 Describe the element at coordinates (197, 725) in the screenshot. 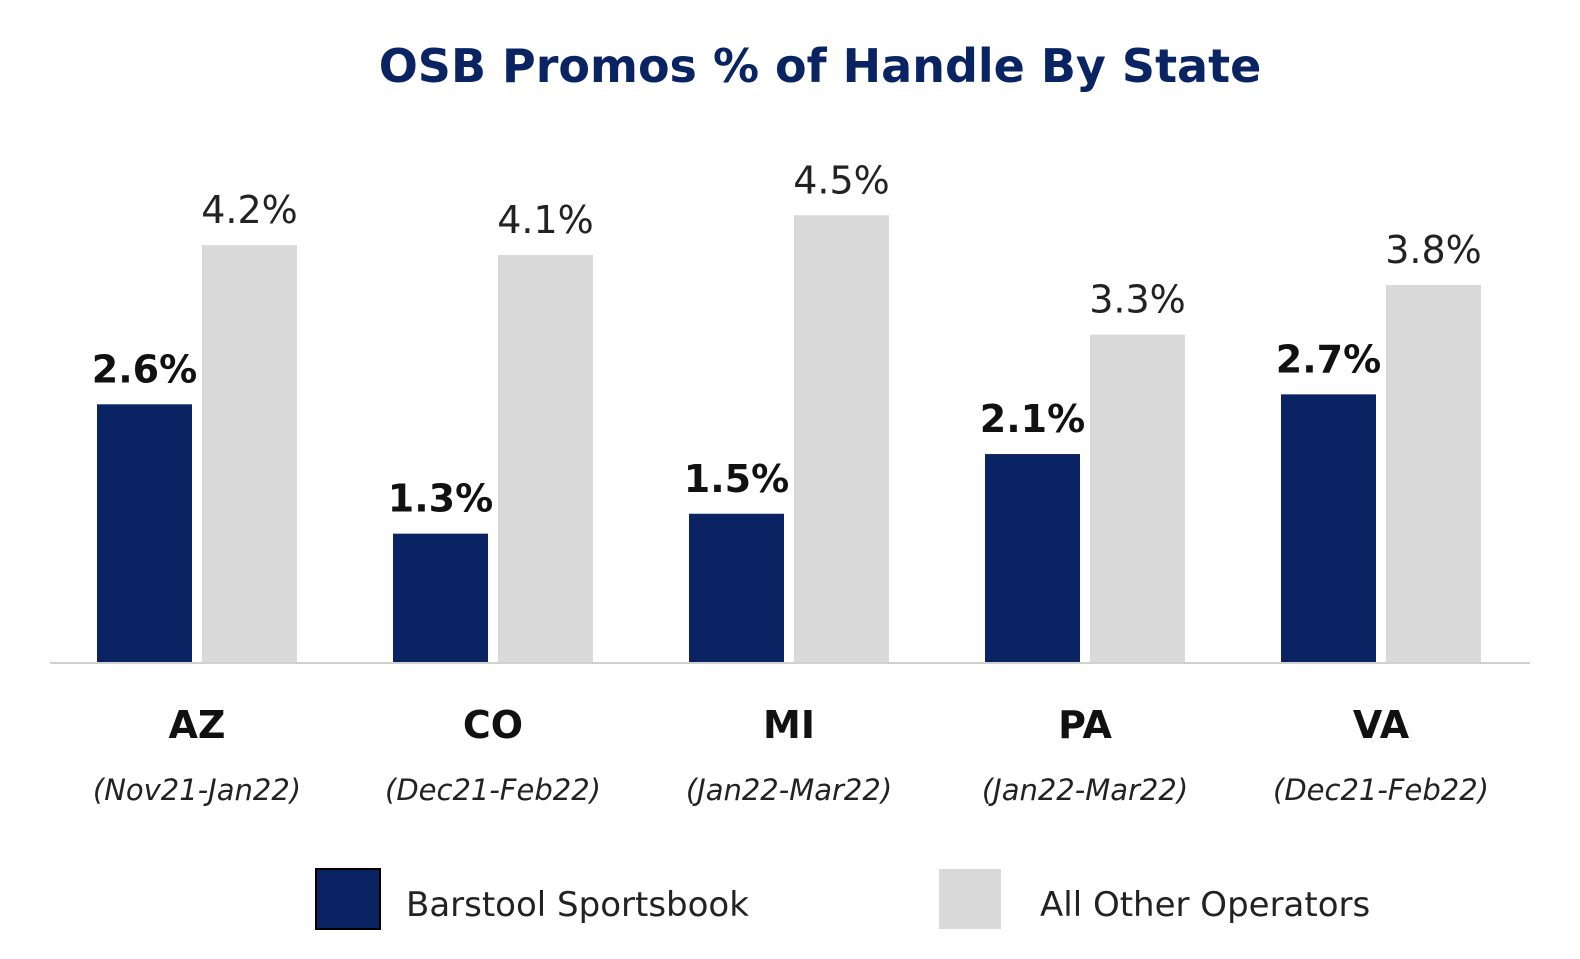

I see `category-label-az: AZ` at that location.